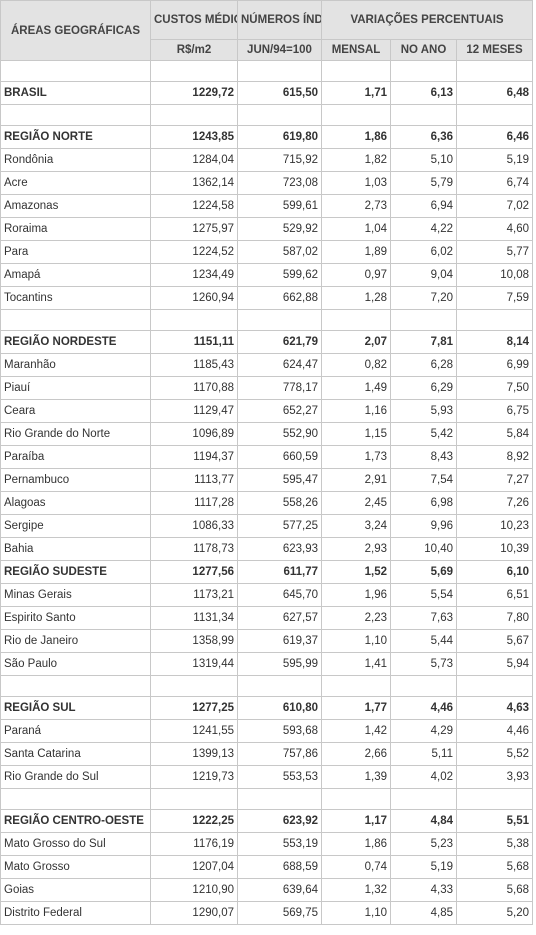  What do you see at coordinates (279, 183) in the screenshot?
I see `numero-indice-cell: 723,08` at bounding box center [279, 183].